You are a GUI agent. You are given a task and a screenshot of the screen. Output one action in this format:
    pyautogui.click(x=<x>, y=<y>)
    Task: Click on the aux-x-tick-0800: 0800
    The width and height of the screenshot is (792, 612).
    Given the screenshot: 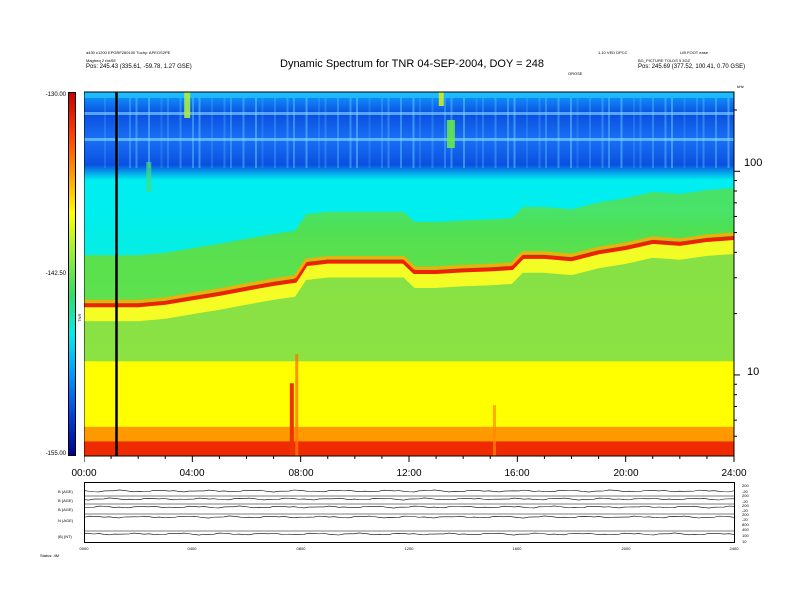 What is the action you would take?
    pyautogui.click(x=301, y=548)
    